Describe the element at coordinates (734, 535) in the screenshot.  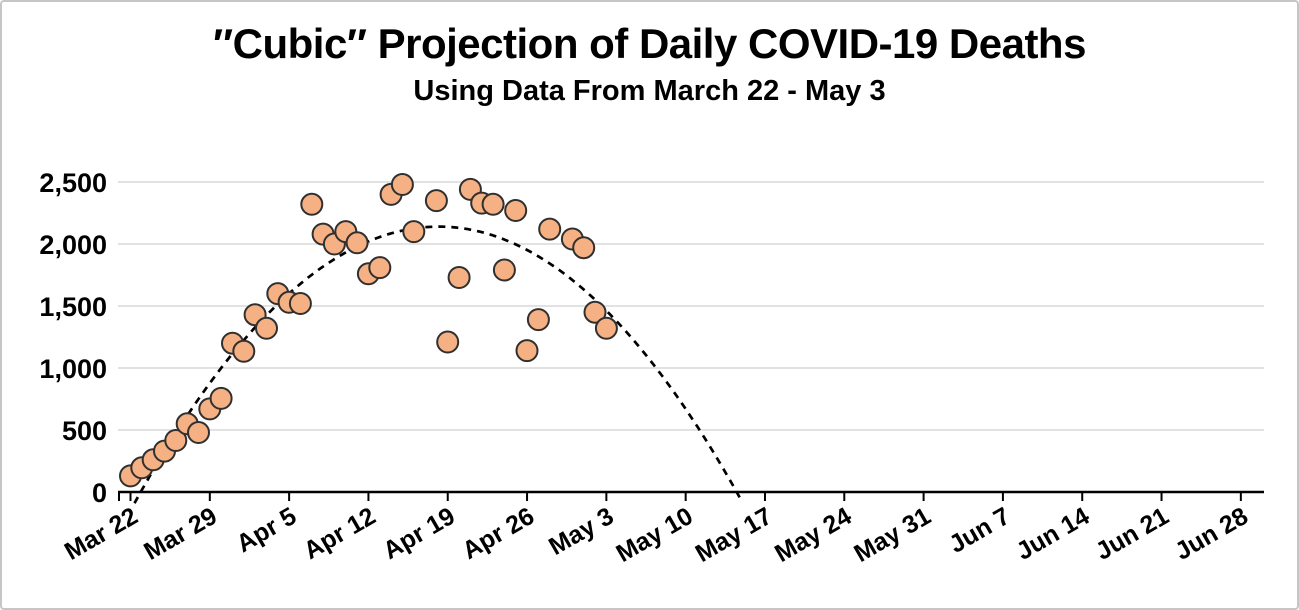
I see `x-tick-label: May 17` at that location.